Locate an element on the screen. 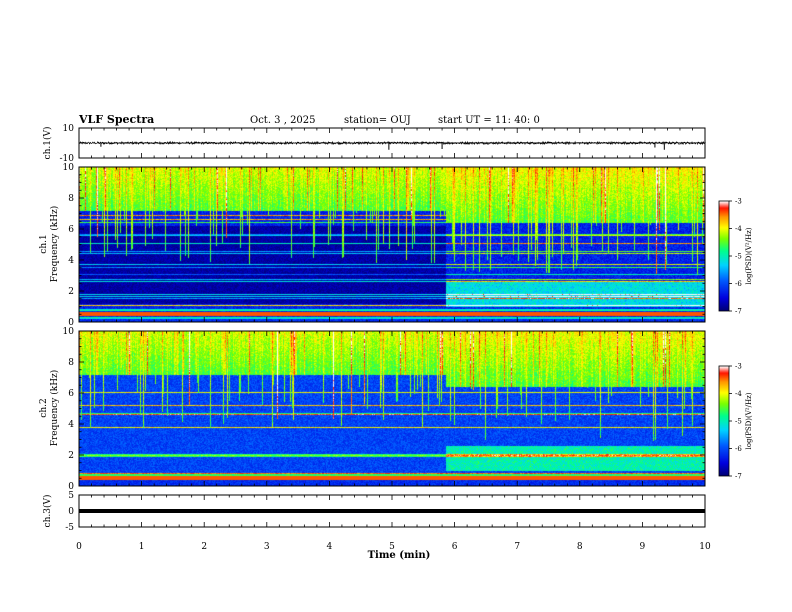  x-tick-label: 3 is located at coordinates (267, 547).